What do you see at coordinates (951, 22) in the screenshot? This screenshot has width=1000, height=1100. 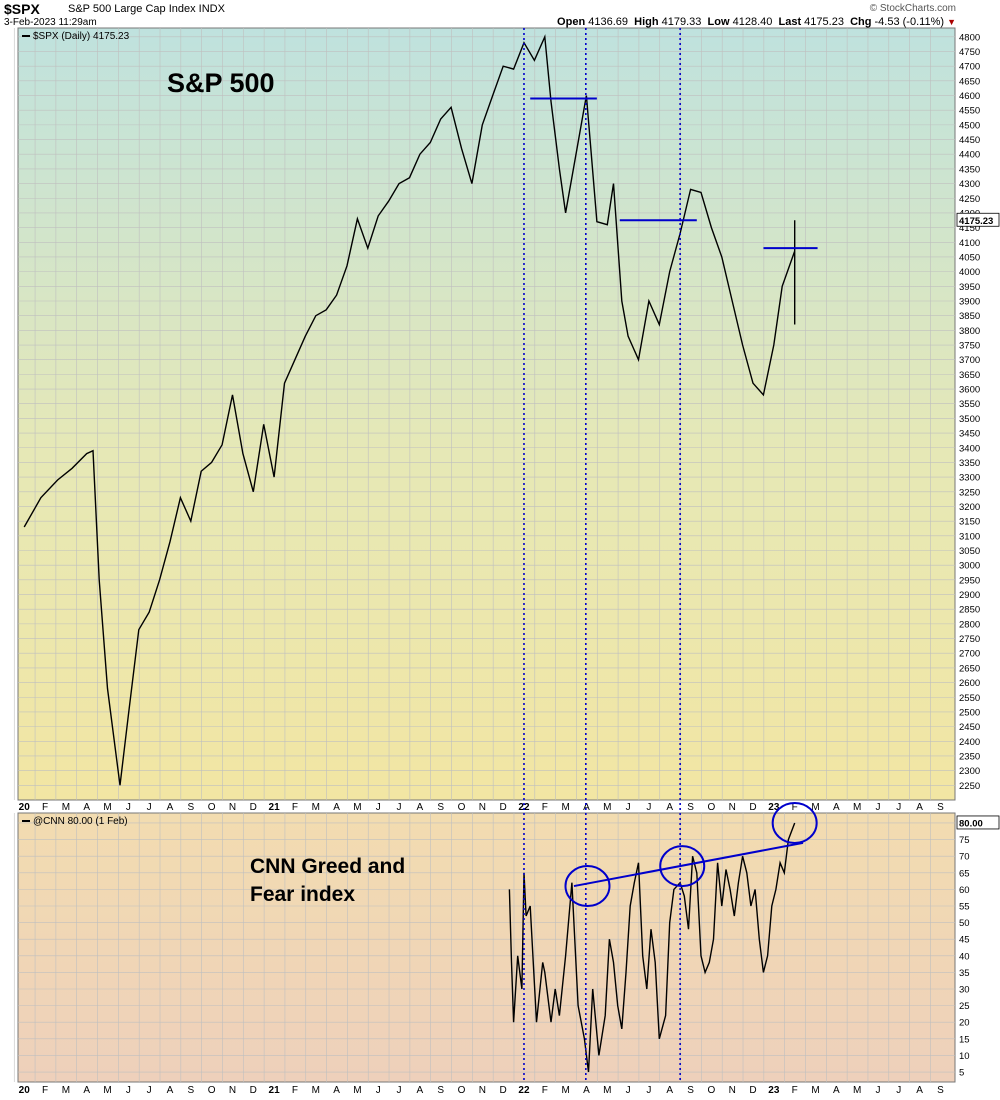 I see `down-arrow-icon: ▼` at bounding box center [951, 22].